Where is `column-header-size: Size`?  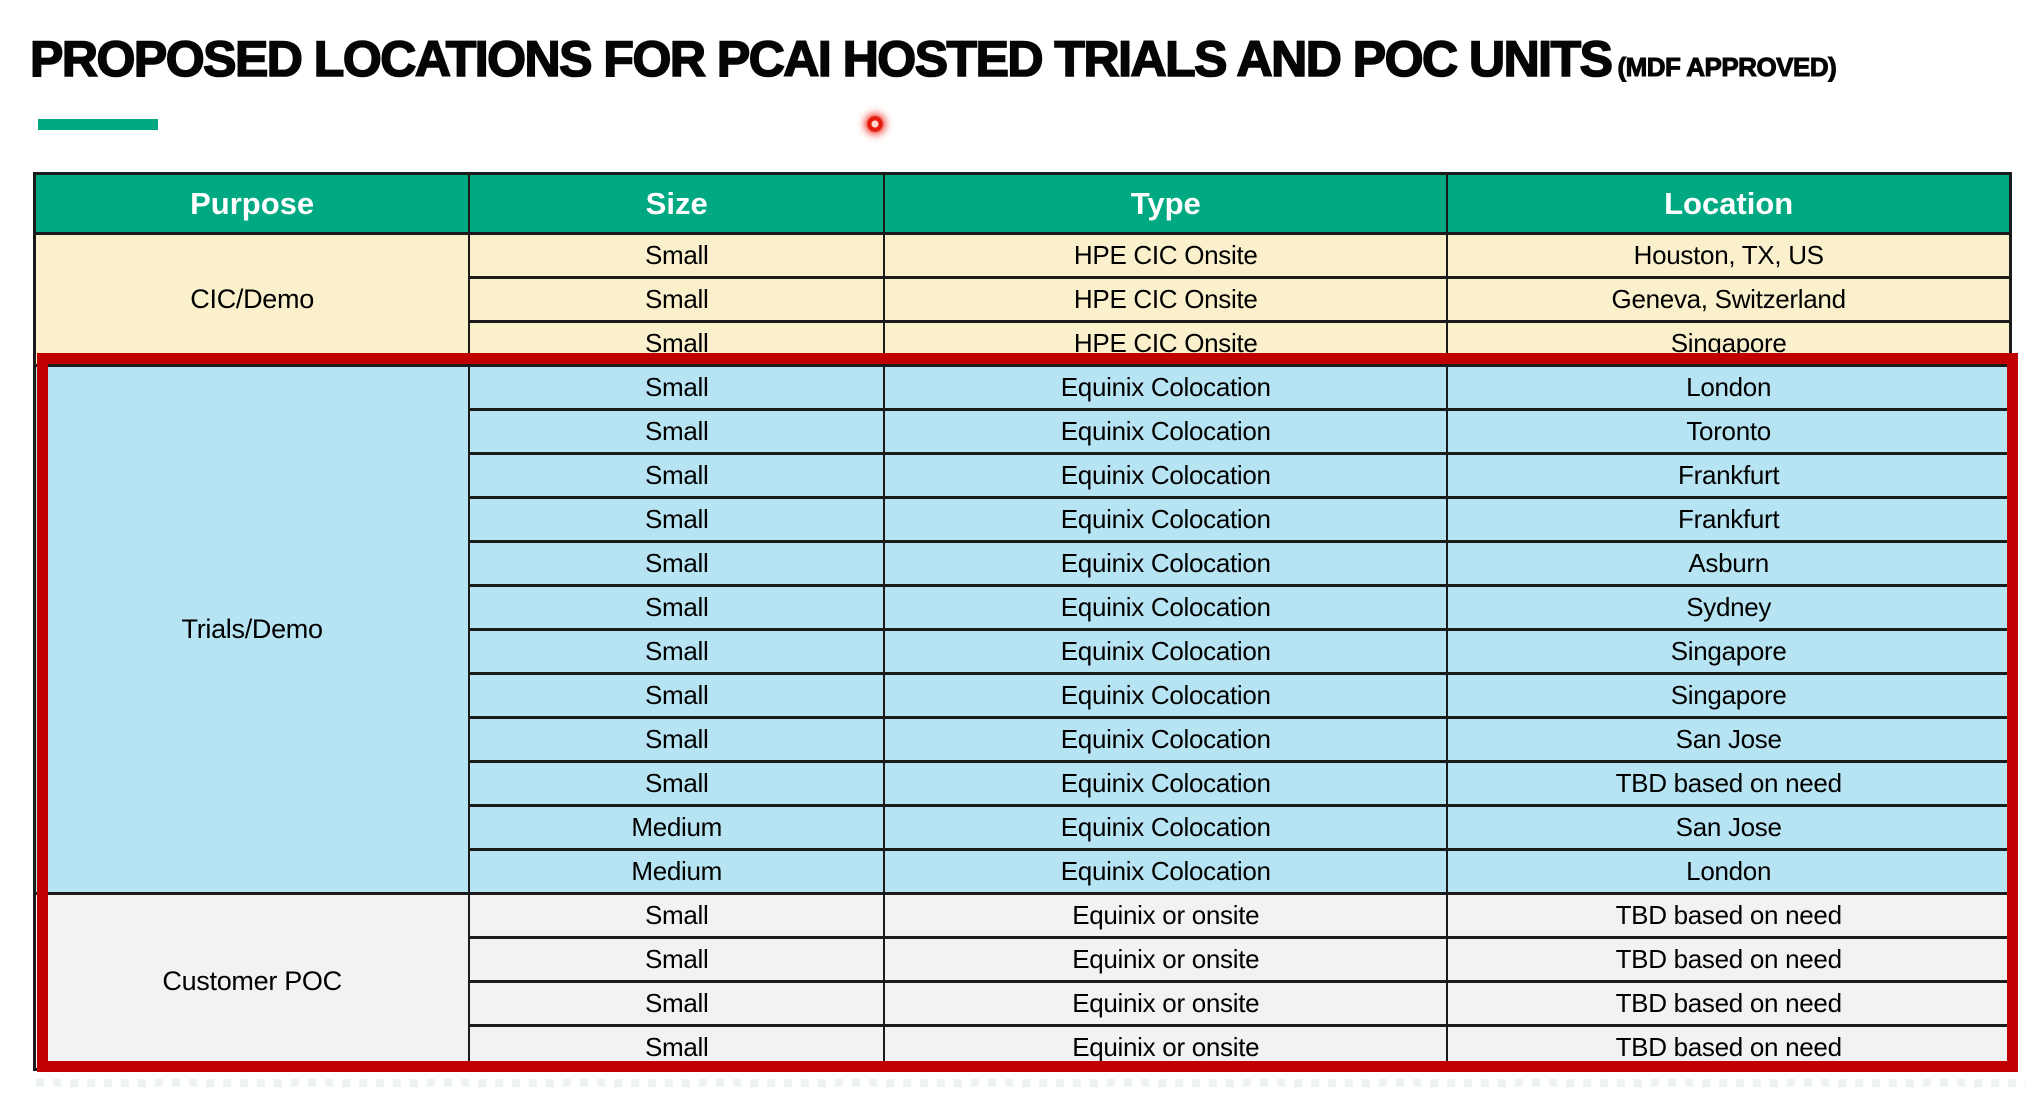 column-header-size: Size is located at coordinates (677, 203).